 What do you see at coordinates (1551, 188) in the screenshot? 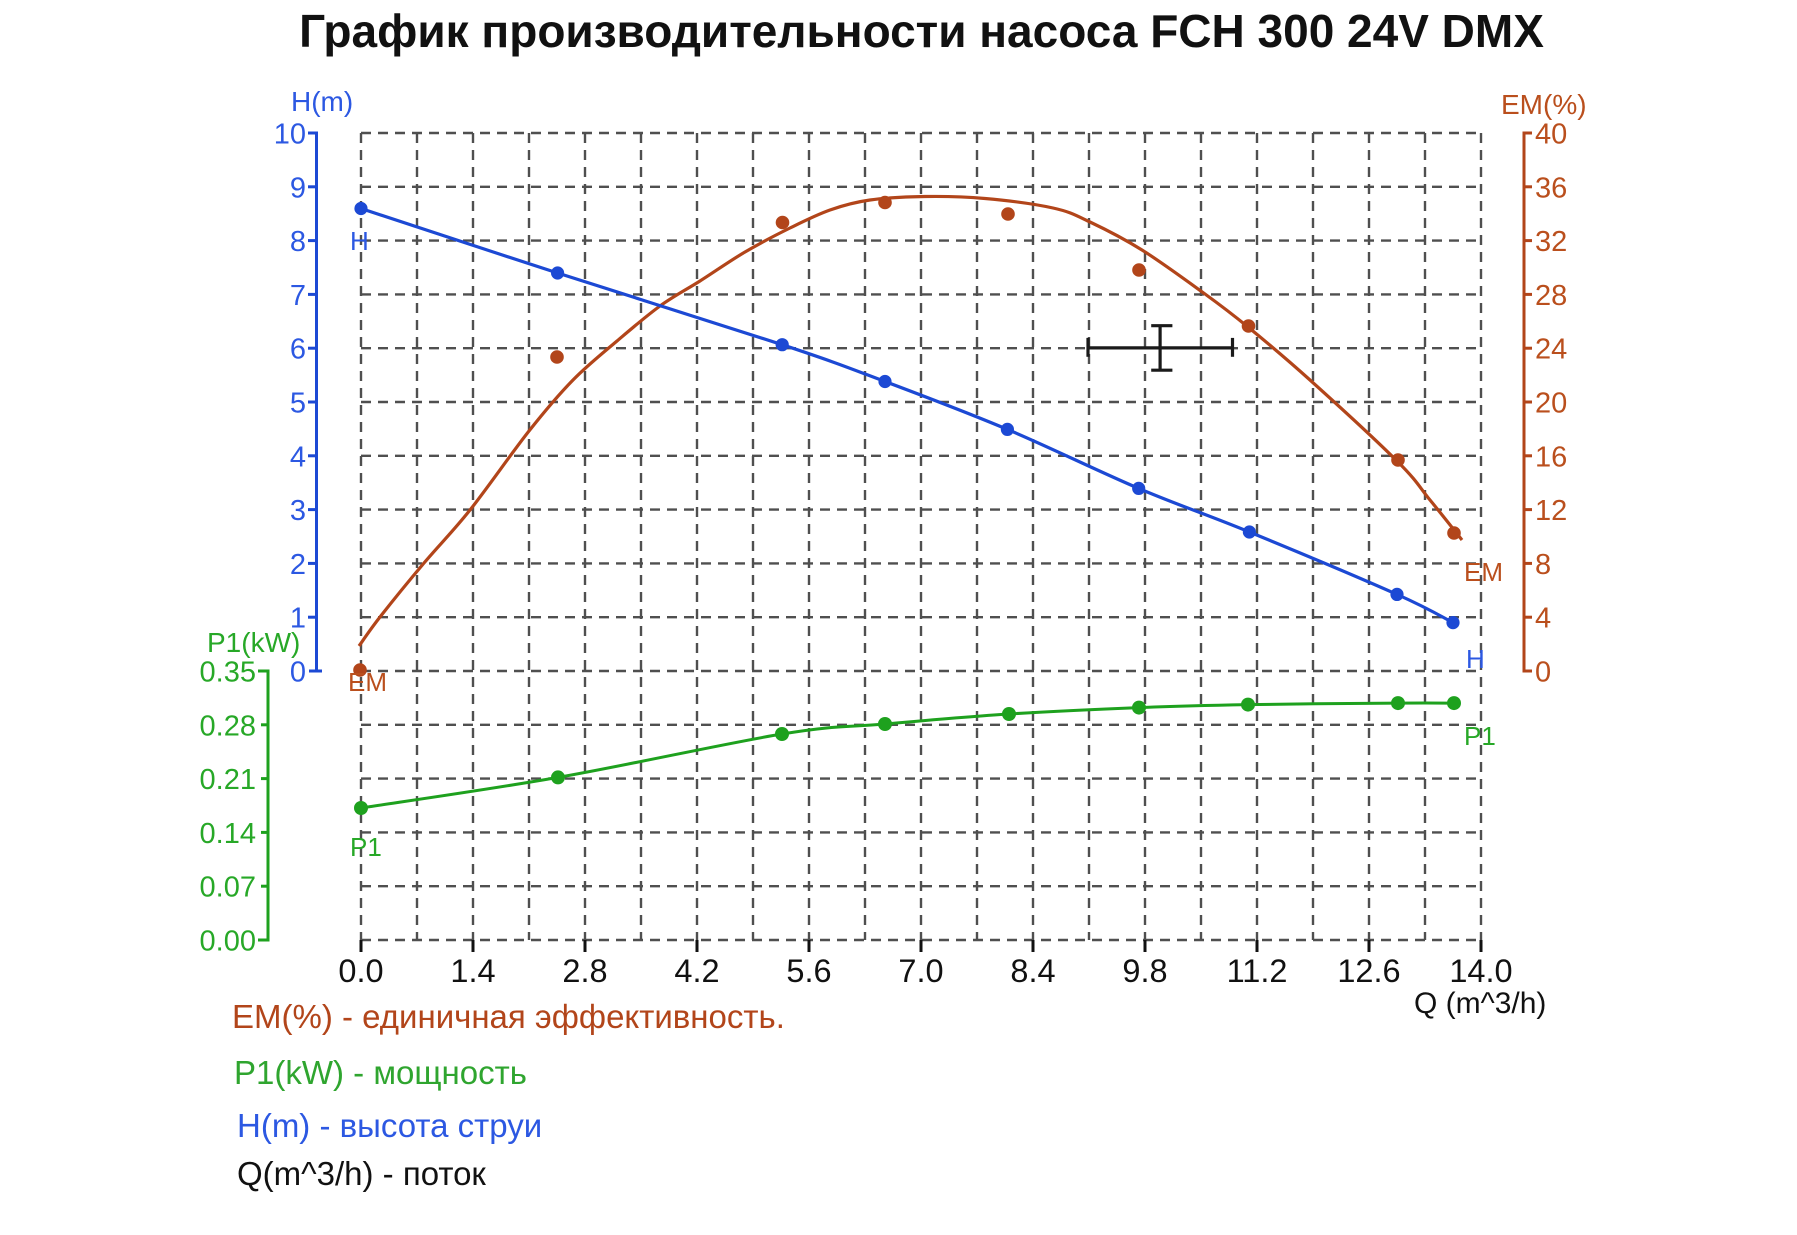
I see `svg-text: 36` at bounding box center [1551, 188].